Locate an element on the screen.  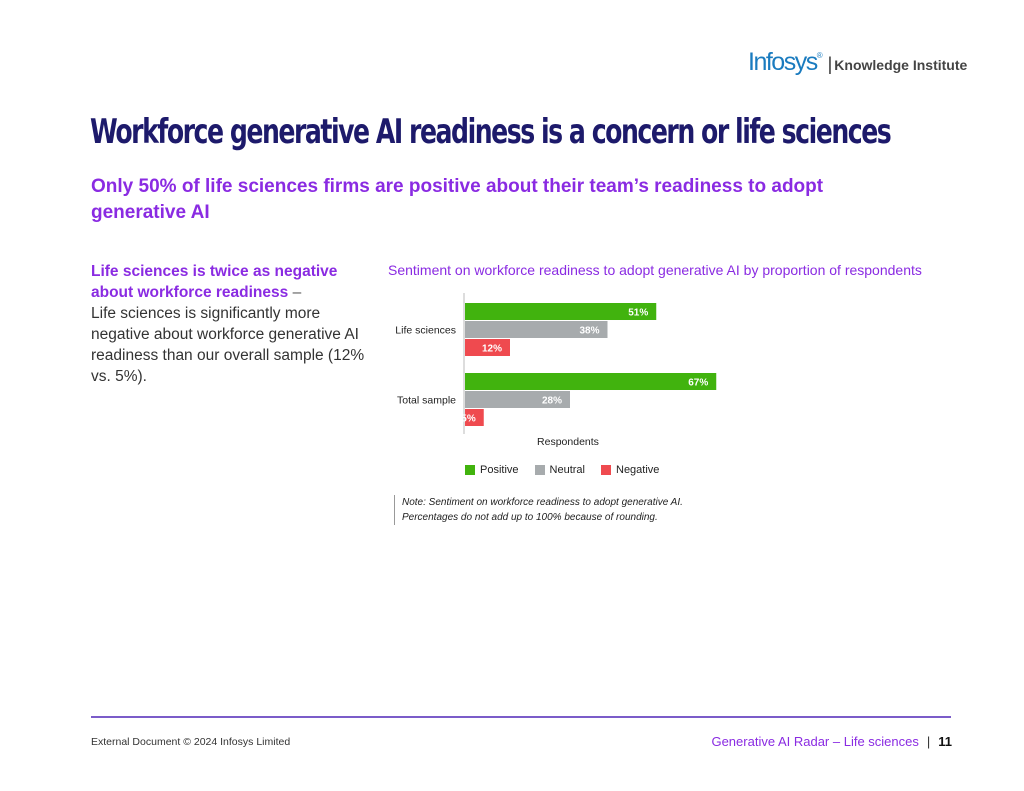
x-axis-title: Respondents is located at coordinates (568, 442).